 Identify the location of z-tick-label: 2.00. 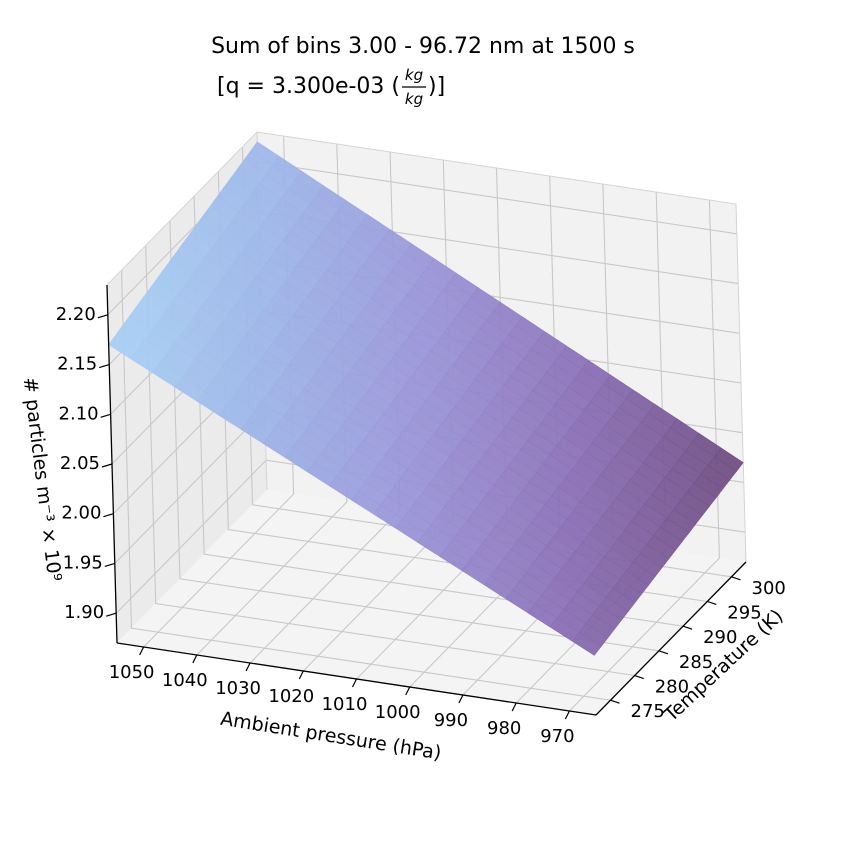
(81, 513).